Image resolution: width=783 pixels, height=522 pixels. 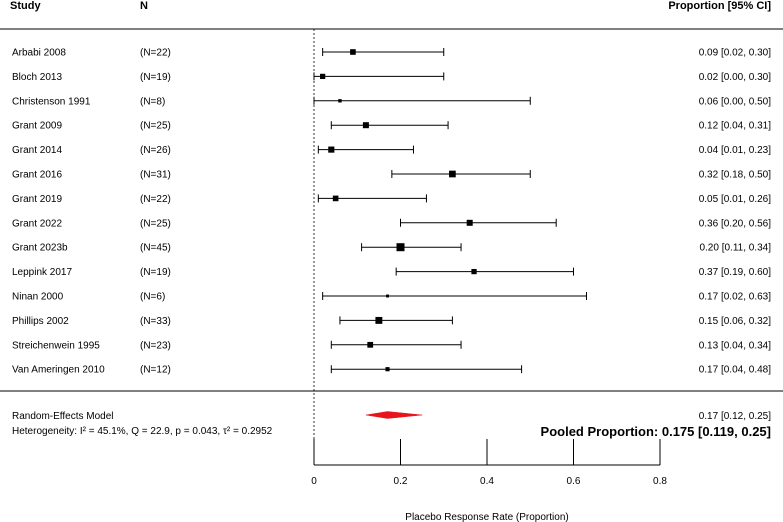 I want to click on study-n: (N=6), so click(x=152, y=297).